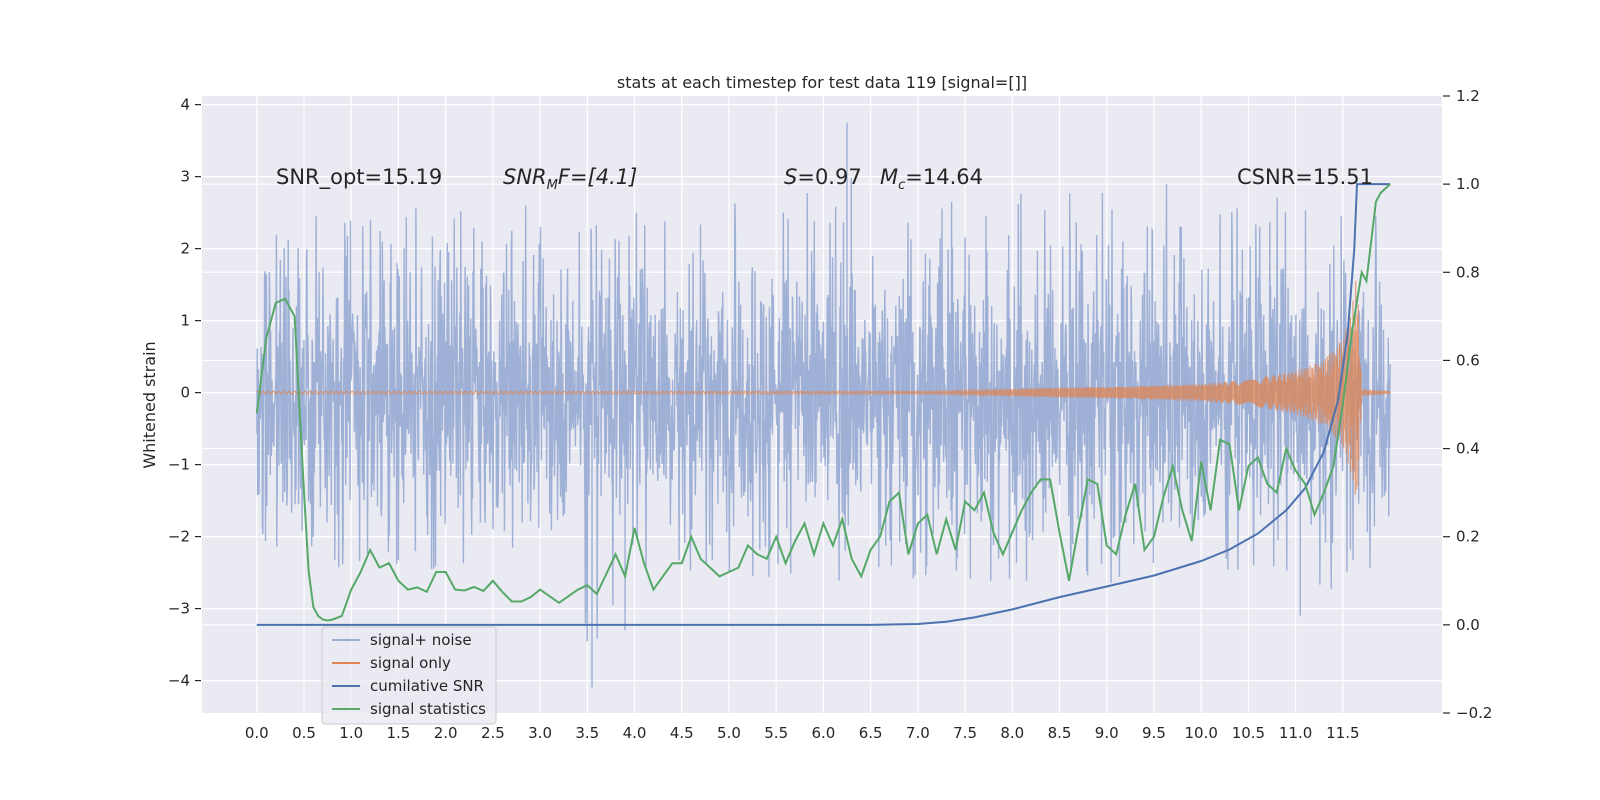  Describe the element at coordinates (359, 177) in the screenshot. I see `annotation-snr-opt: SNR_opt=15.19` at that location.